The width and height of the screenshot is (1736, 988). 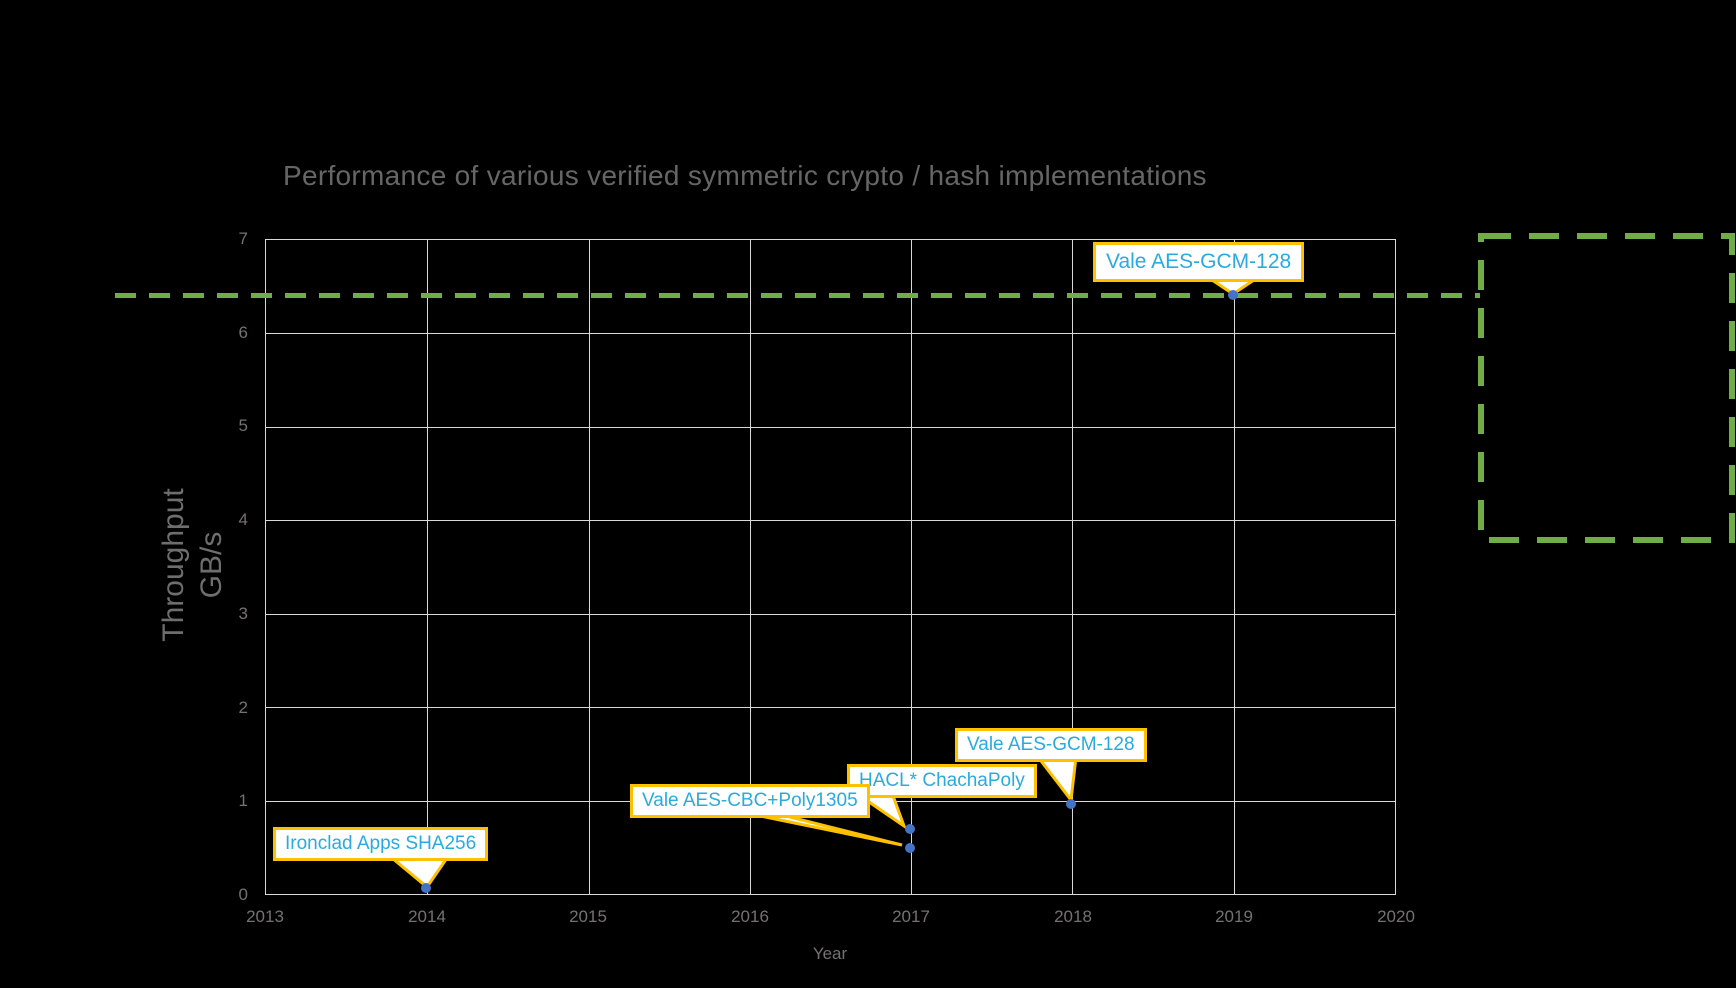 I want to click on y-tick-label: 3, so click(x=243, y=613).